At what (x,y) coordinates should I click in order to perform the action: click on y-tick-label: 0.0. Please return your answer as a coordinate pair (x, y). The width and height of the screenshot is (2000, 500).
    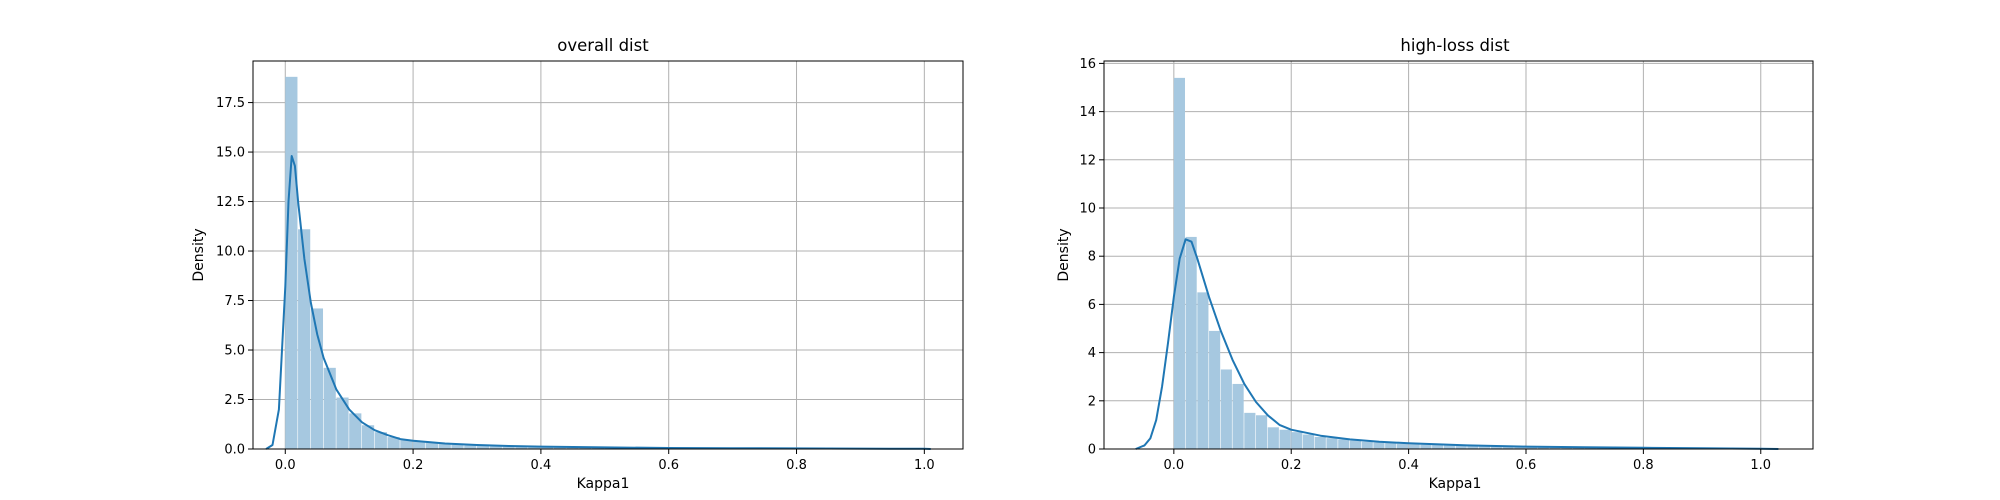
    Looking at the image, I should click on (234, 450).